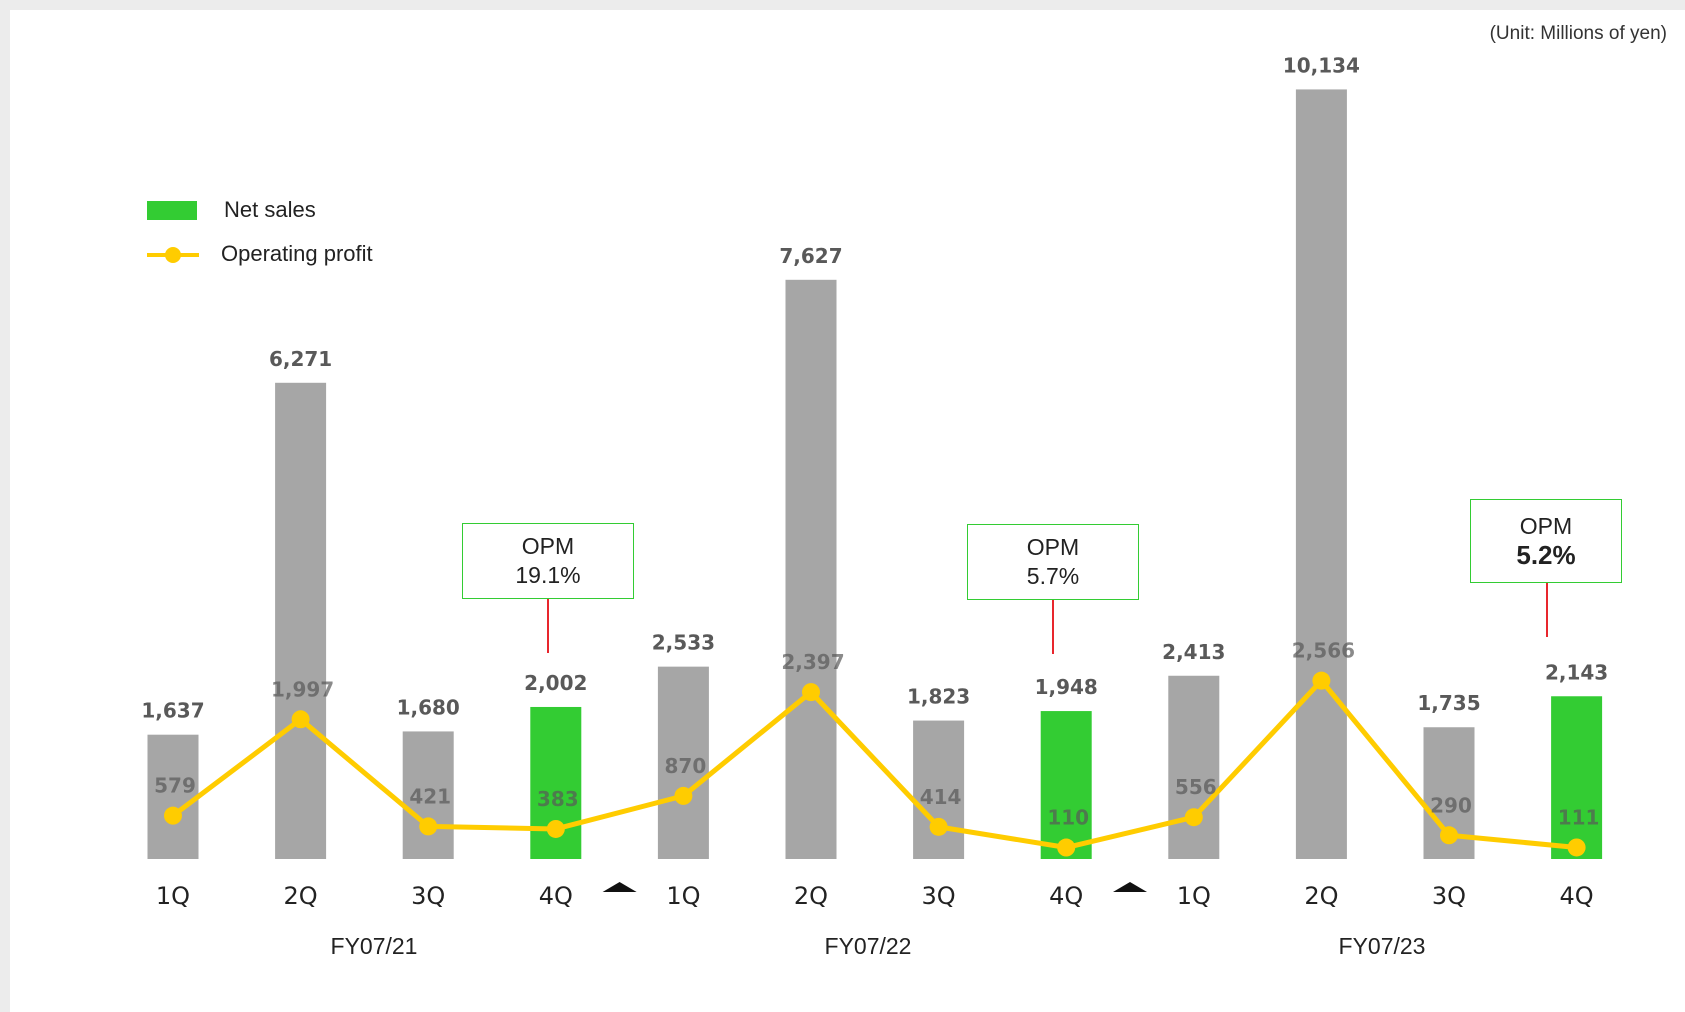 This screenshot has width=1685, height=1012. What do you see at coordinates (1578, 33) in the screenshot?
I see `unit-note: (Unit: Millions of yen)` at bounding box center [1578, 33].